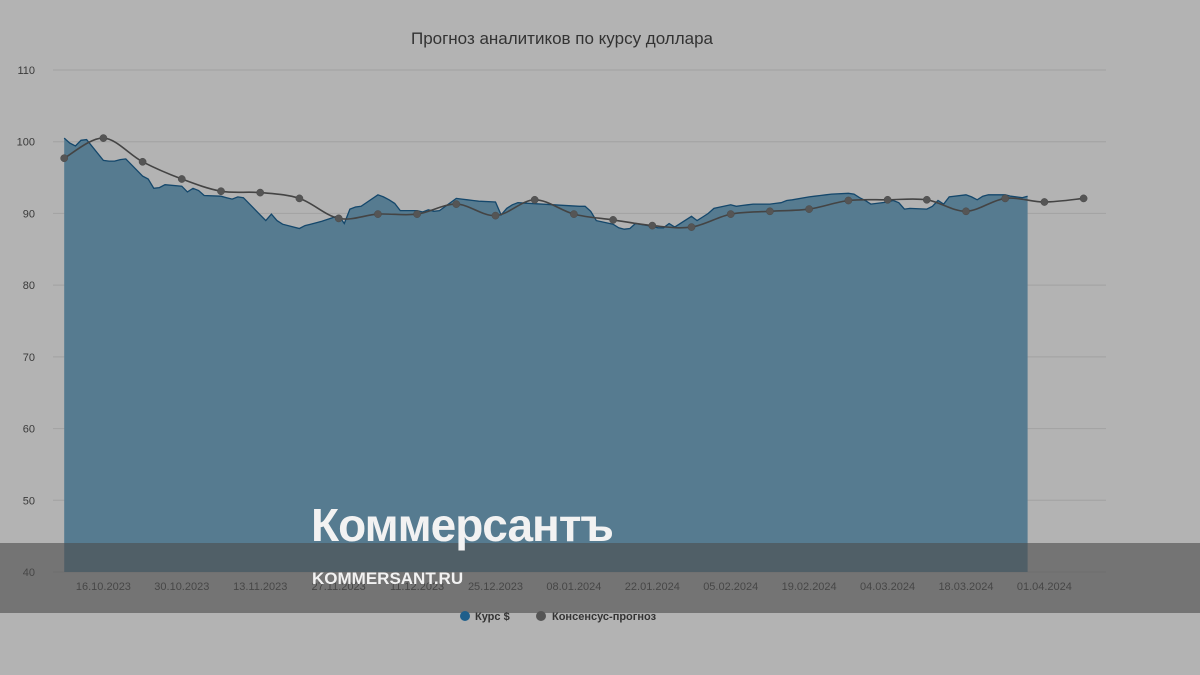 The image size is (1200, 675). What do you see at coordinates (26, 143) in the screenshot?
I see `y-tick-label: 100` at bounding box center [26, 143].